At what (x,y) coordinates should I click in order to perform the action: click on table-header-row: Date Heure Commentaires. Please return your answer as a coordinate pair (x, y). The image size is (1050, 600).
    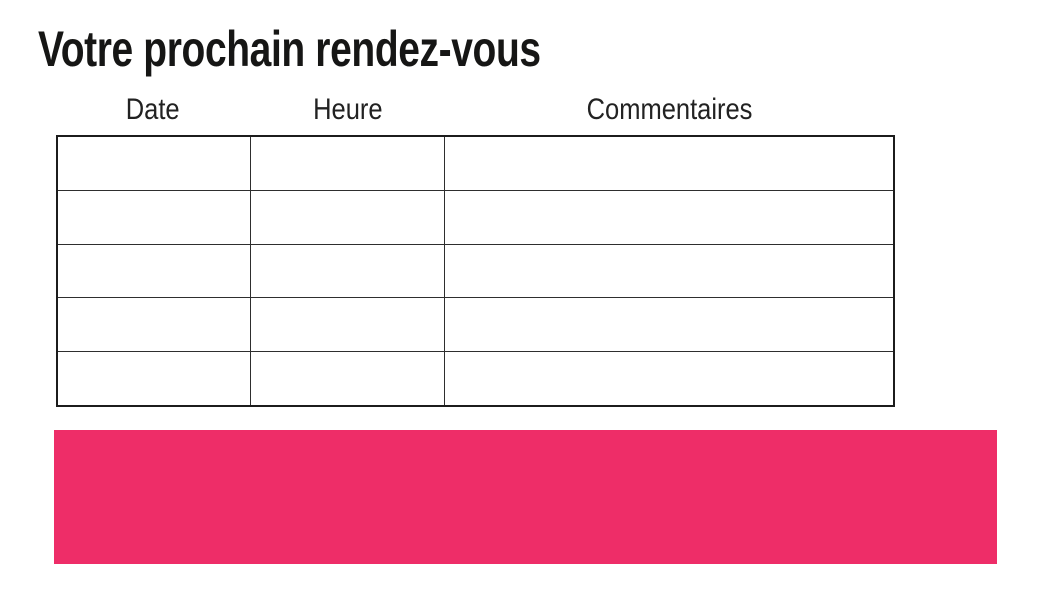
    Looking at the image, I should click on (475, 110).